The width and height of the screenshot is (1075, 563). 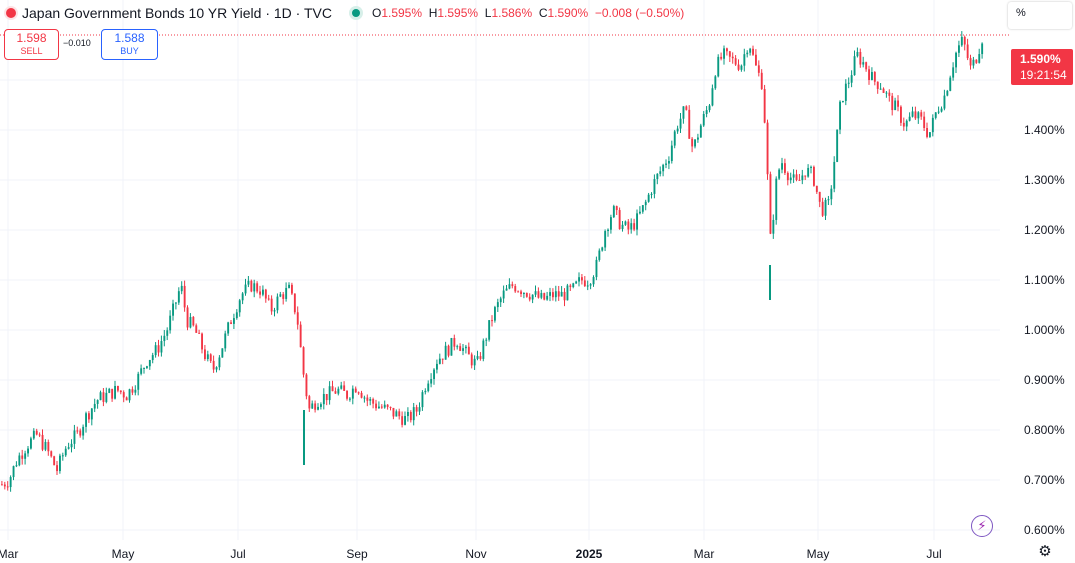 I want to click on sell-button: 1.598 SELL, so click(x=31, y=44).